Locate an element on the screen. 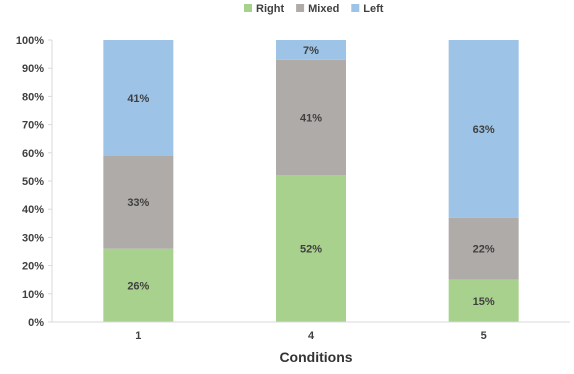 The width and height of the screenshot is (574, 374). x-axis-title: Conditions is located at coordinates (315, 357).